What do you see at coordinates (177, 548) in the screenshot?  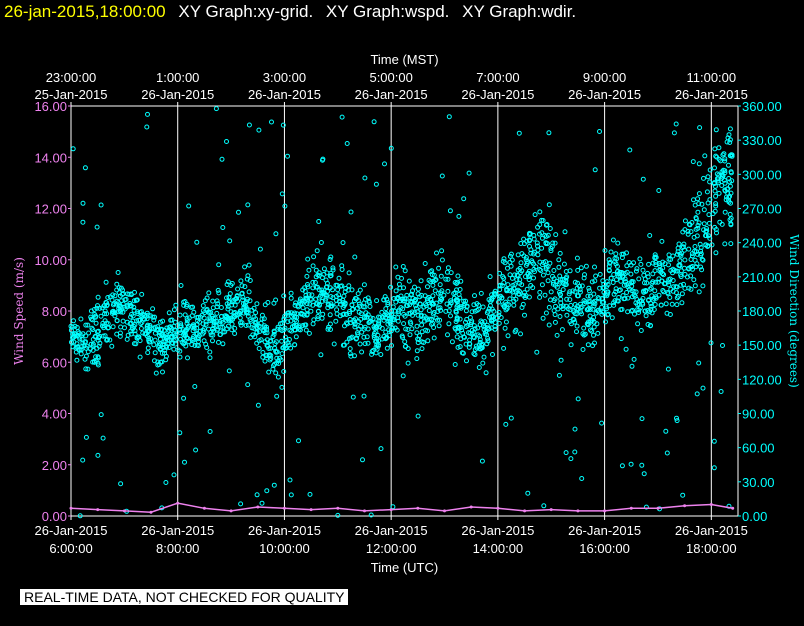 I see `bottom-axis-tick-time: 8:00:00` at bounding box center [177, 548].